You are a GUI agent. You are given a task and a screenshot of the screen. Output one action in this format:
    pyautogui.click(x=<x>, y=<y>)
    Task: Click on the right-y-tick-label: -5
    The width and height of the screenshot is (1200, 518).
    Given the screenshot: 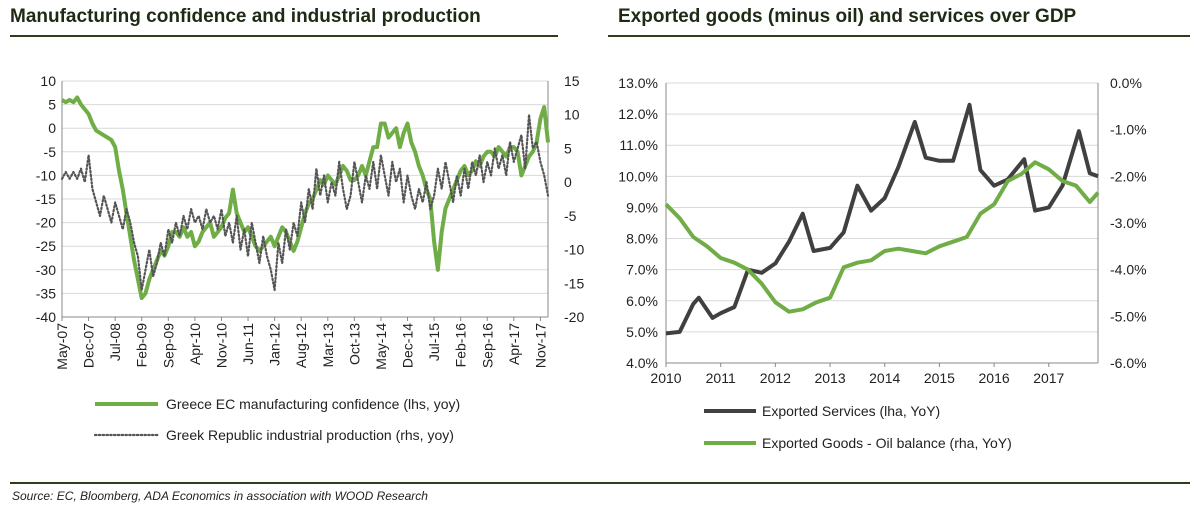 What is the action you would take?
    pyautogui.click(x=570, y=216)
    